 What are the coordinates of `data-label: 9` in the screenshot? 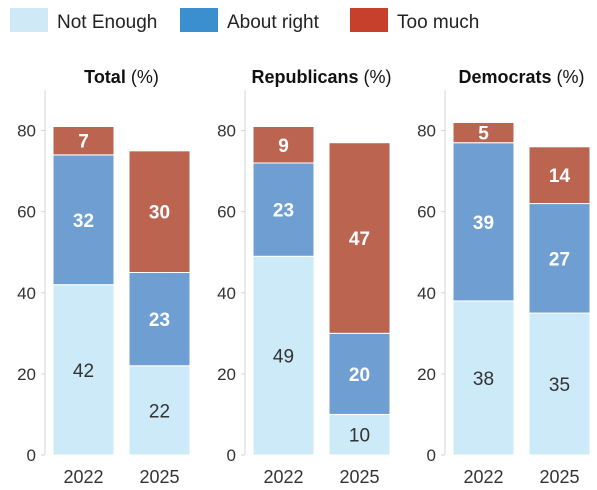 It's located at (283, 146).